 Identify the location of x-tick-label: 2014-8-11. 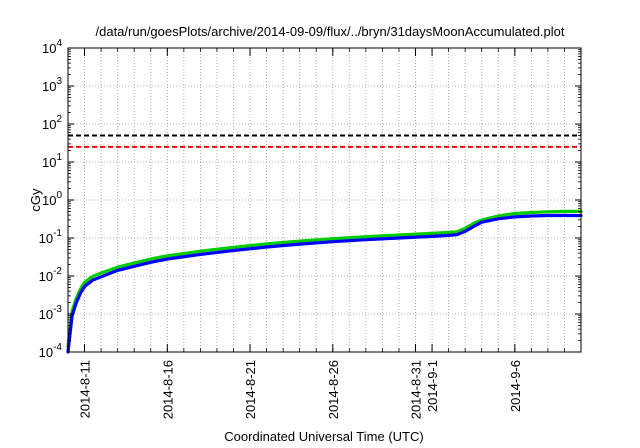
(85, 389).